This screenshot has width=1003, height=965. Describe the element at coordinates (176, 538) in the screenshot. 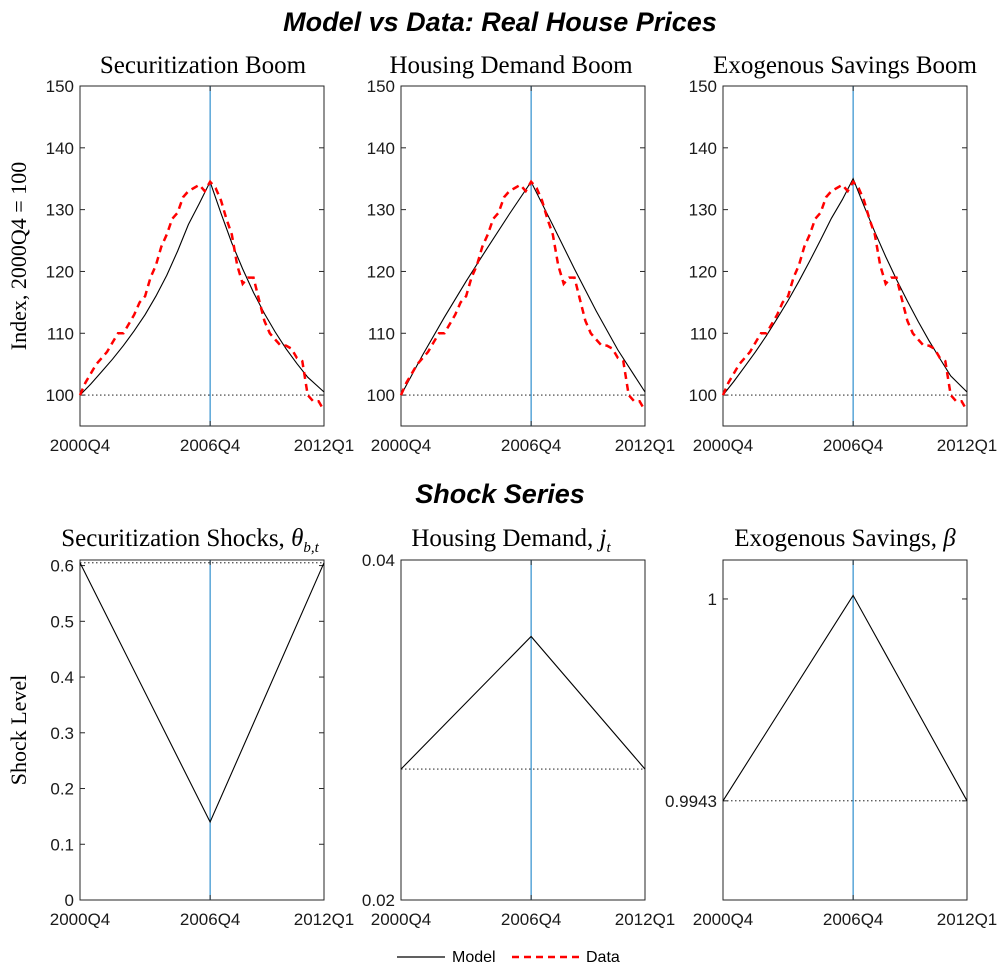

I see `panel-title-text: Securitization Shocks,` at that location.